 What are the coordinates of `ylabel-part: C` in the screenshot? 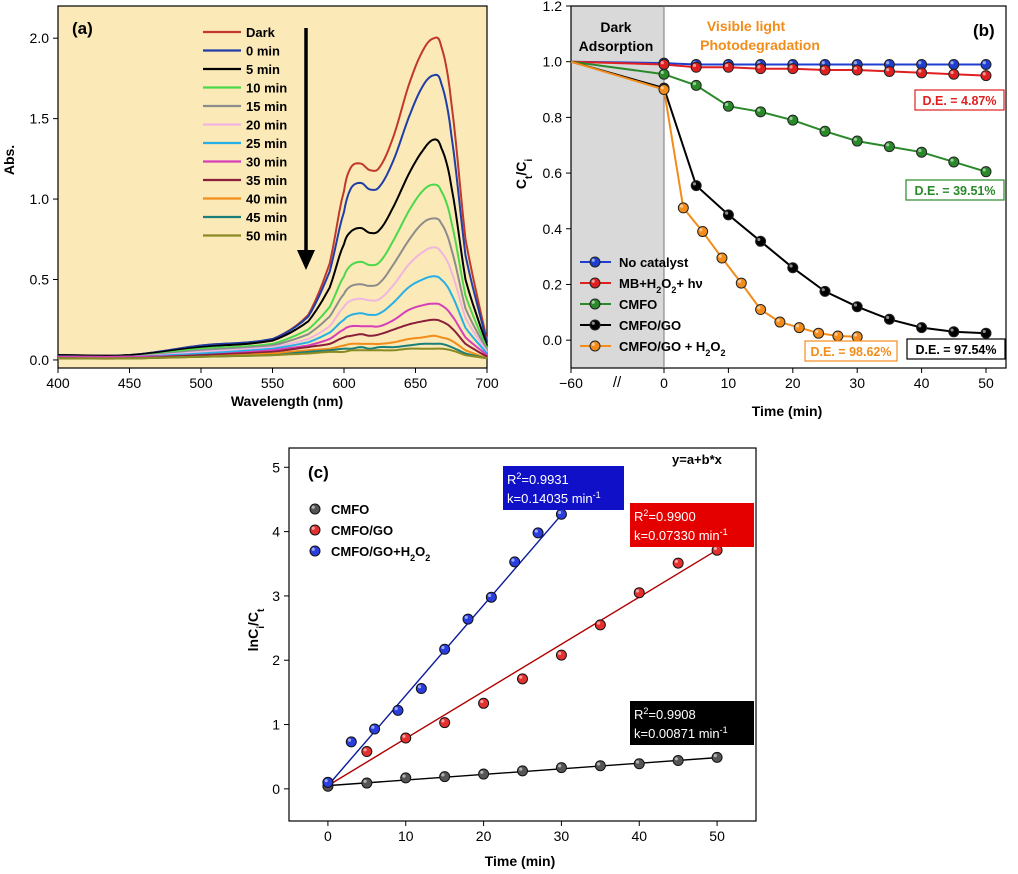 It's located at (521, 184).